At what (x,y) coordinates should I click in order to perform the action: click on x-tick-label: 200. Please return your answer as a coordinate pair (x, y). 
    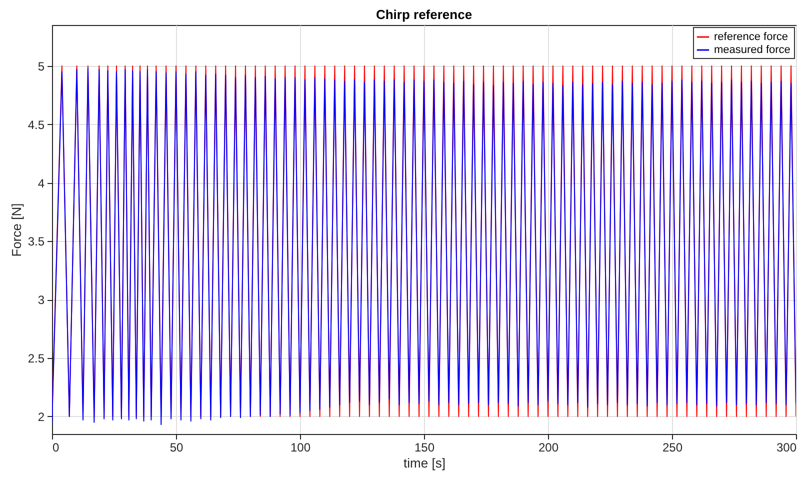
    Looking at the image, I should click on (548, 447).